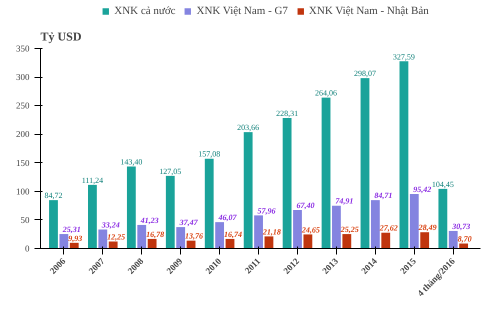 The height and width of the screenshot is (312, 500). What do you see at coordinates (427, 227) in the screenshot?
I see `data-label: 28,49` at bounding box center [427, 227].